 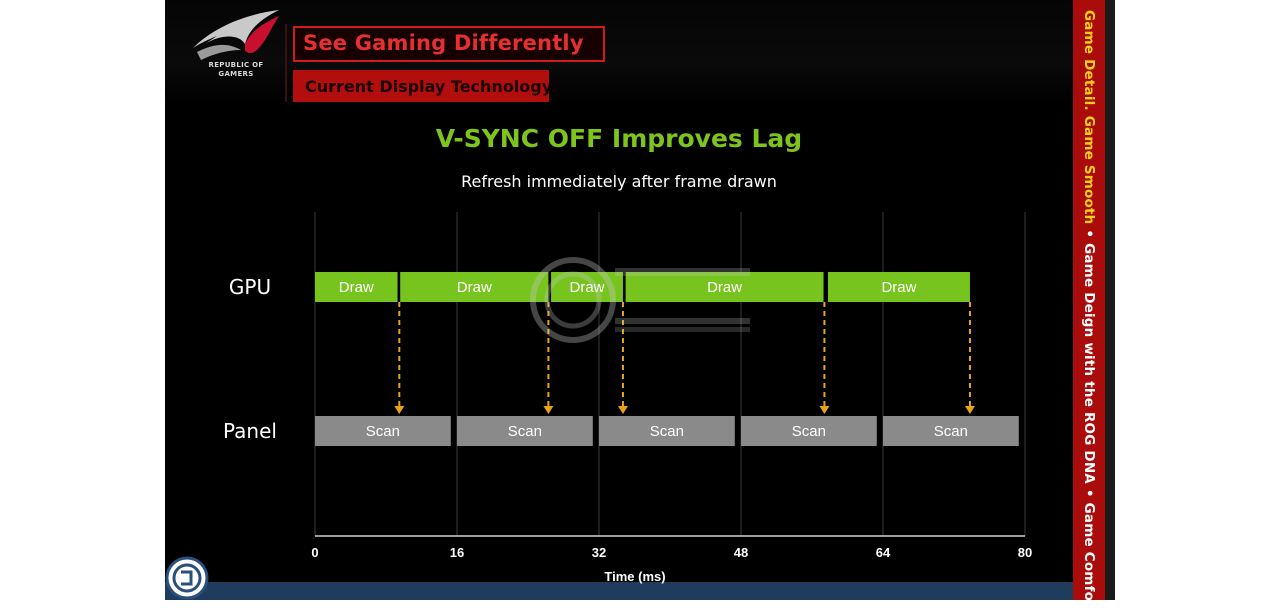 I want to click on gpu-bar-label-3: Draw, so click(x=724, y=287).